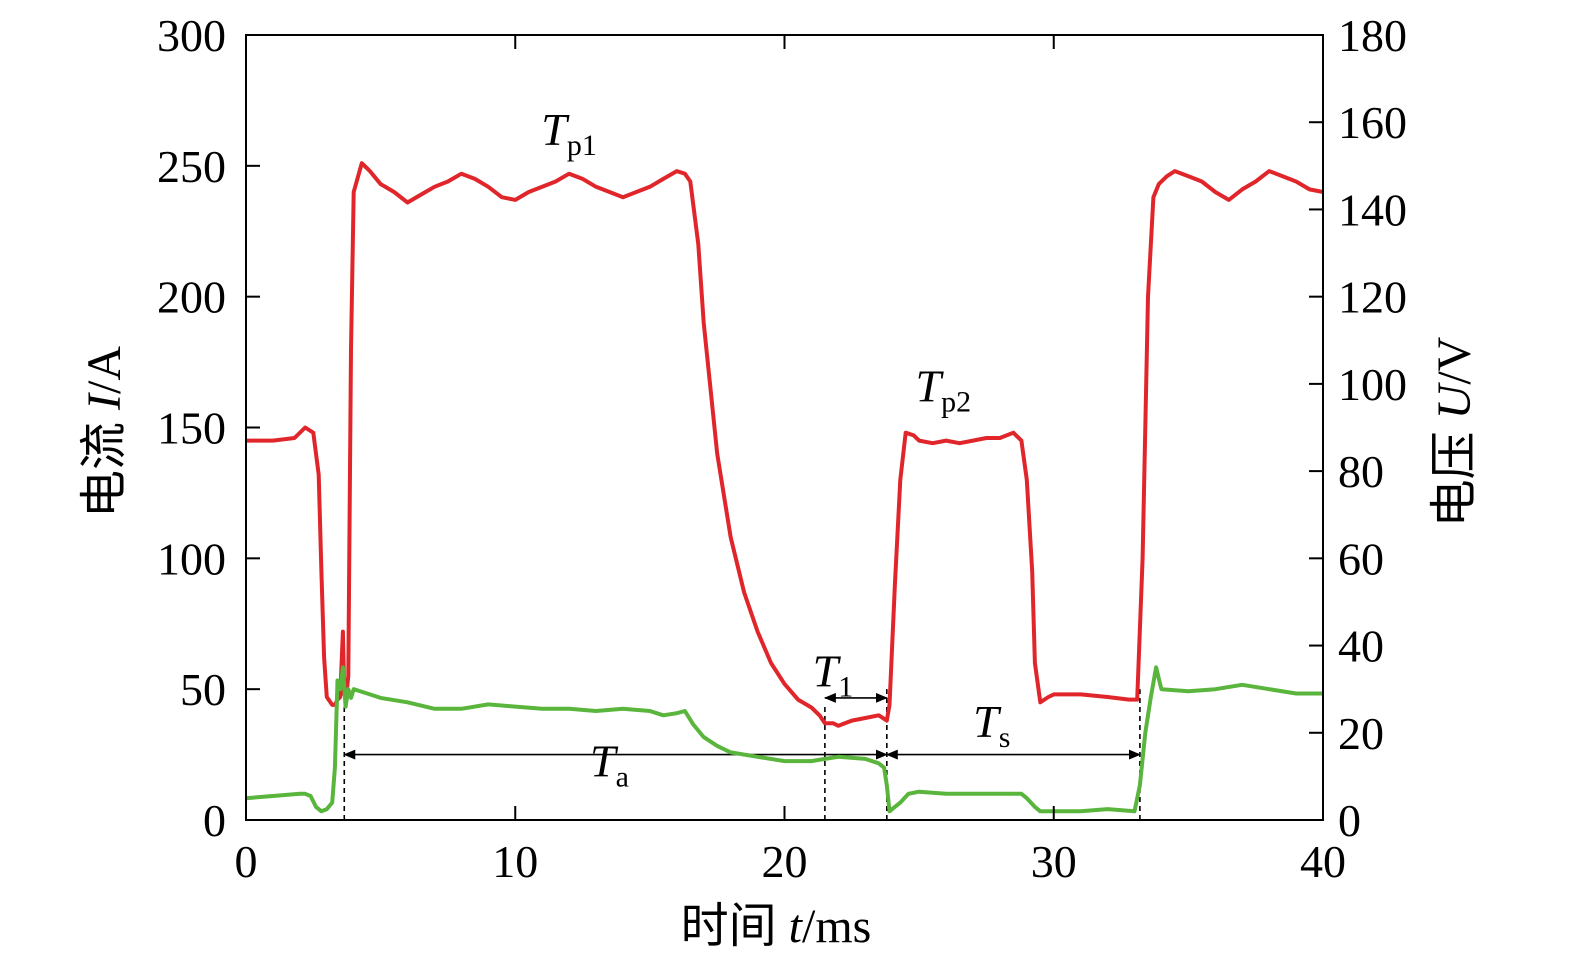 This screenshot has width=1575, height=967. Describe the element at coordinates (191, 558) in the screenshot. I see `left-y-tick-label: 100` at that location.